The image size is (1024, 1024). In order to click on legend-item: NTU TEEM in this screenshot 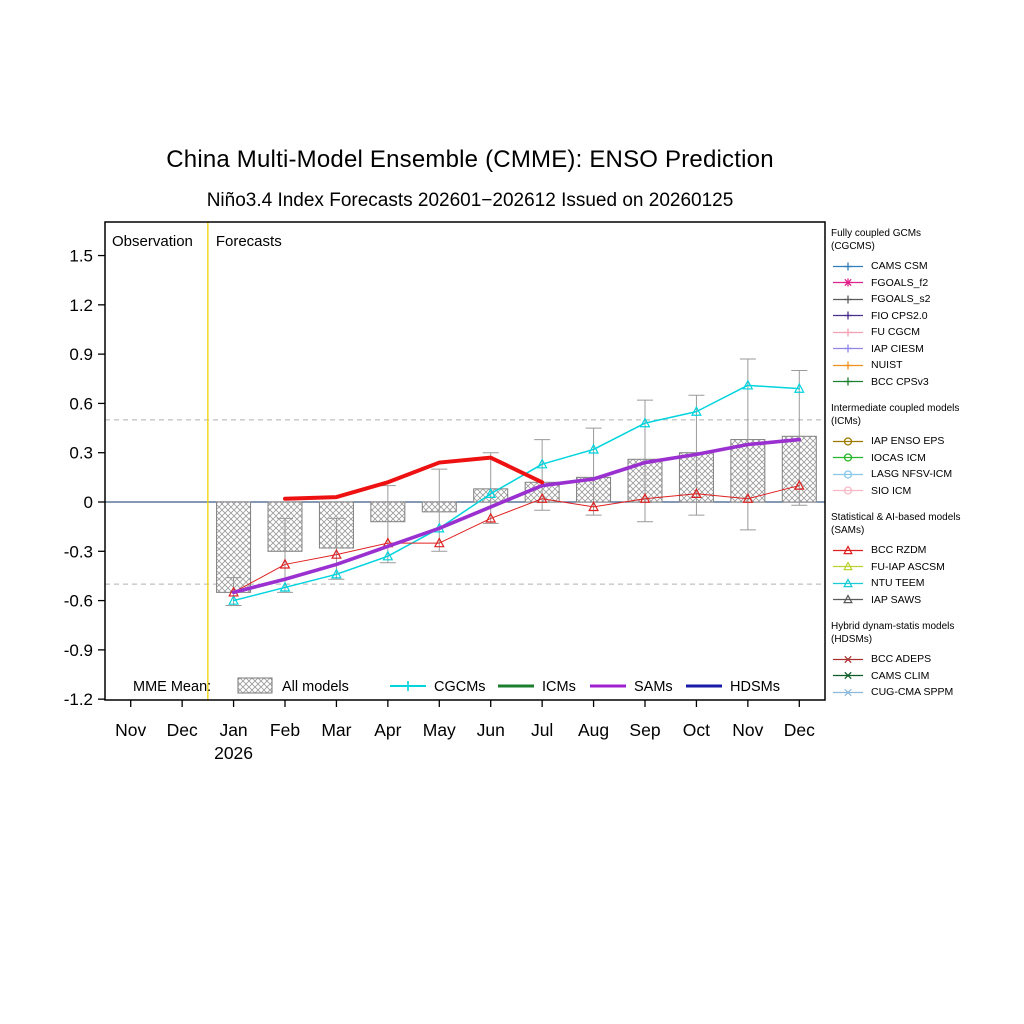, I will do `click(927, 583)`.